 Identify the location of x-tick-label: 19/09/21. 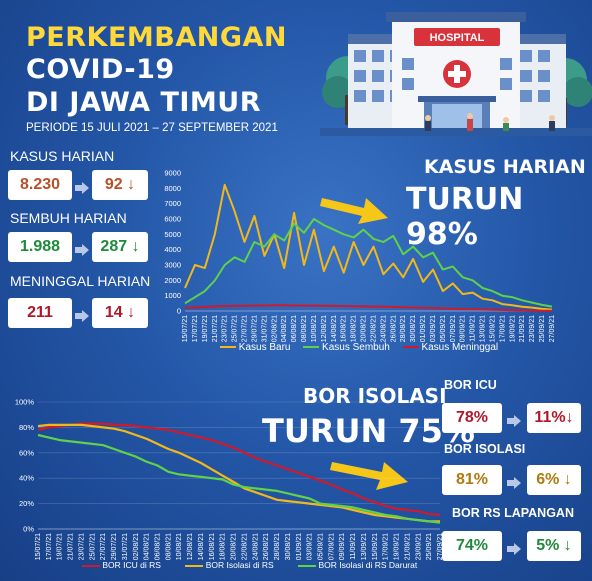
(397, 546).